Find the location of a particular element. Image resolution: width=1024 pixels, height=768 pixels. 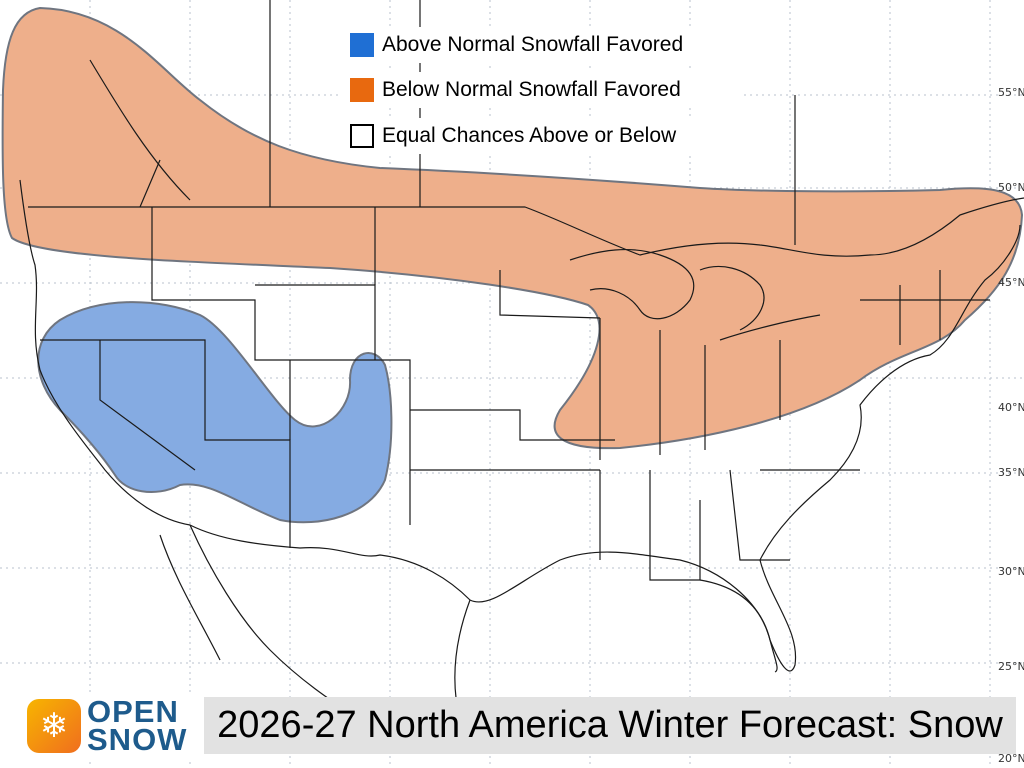

latitude-label-20: 20°N is located at coordinates (1011, 758).